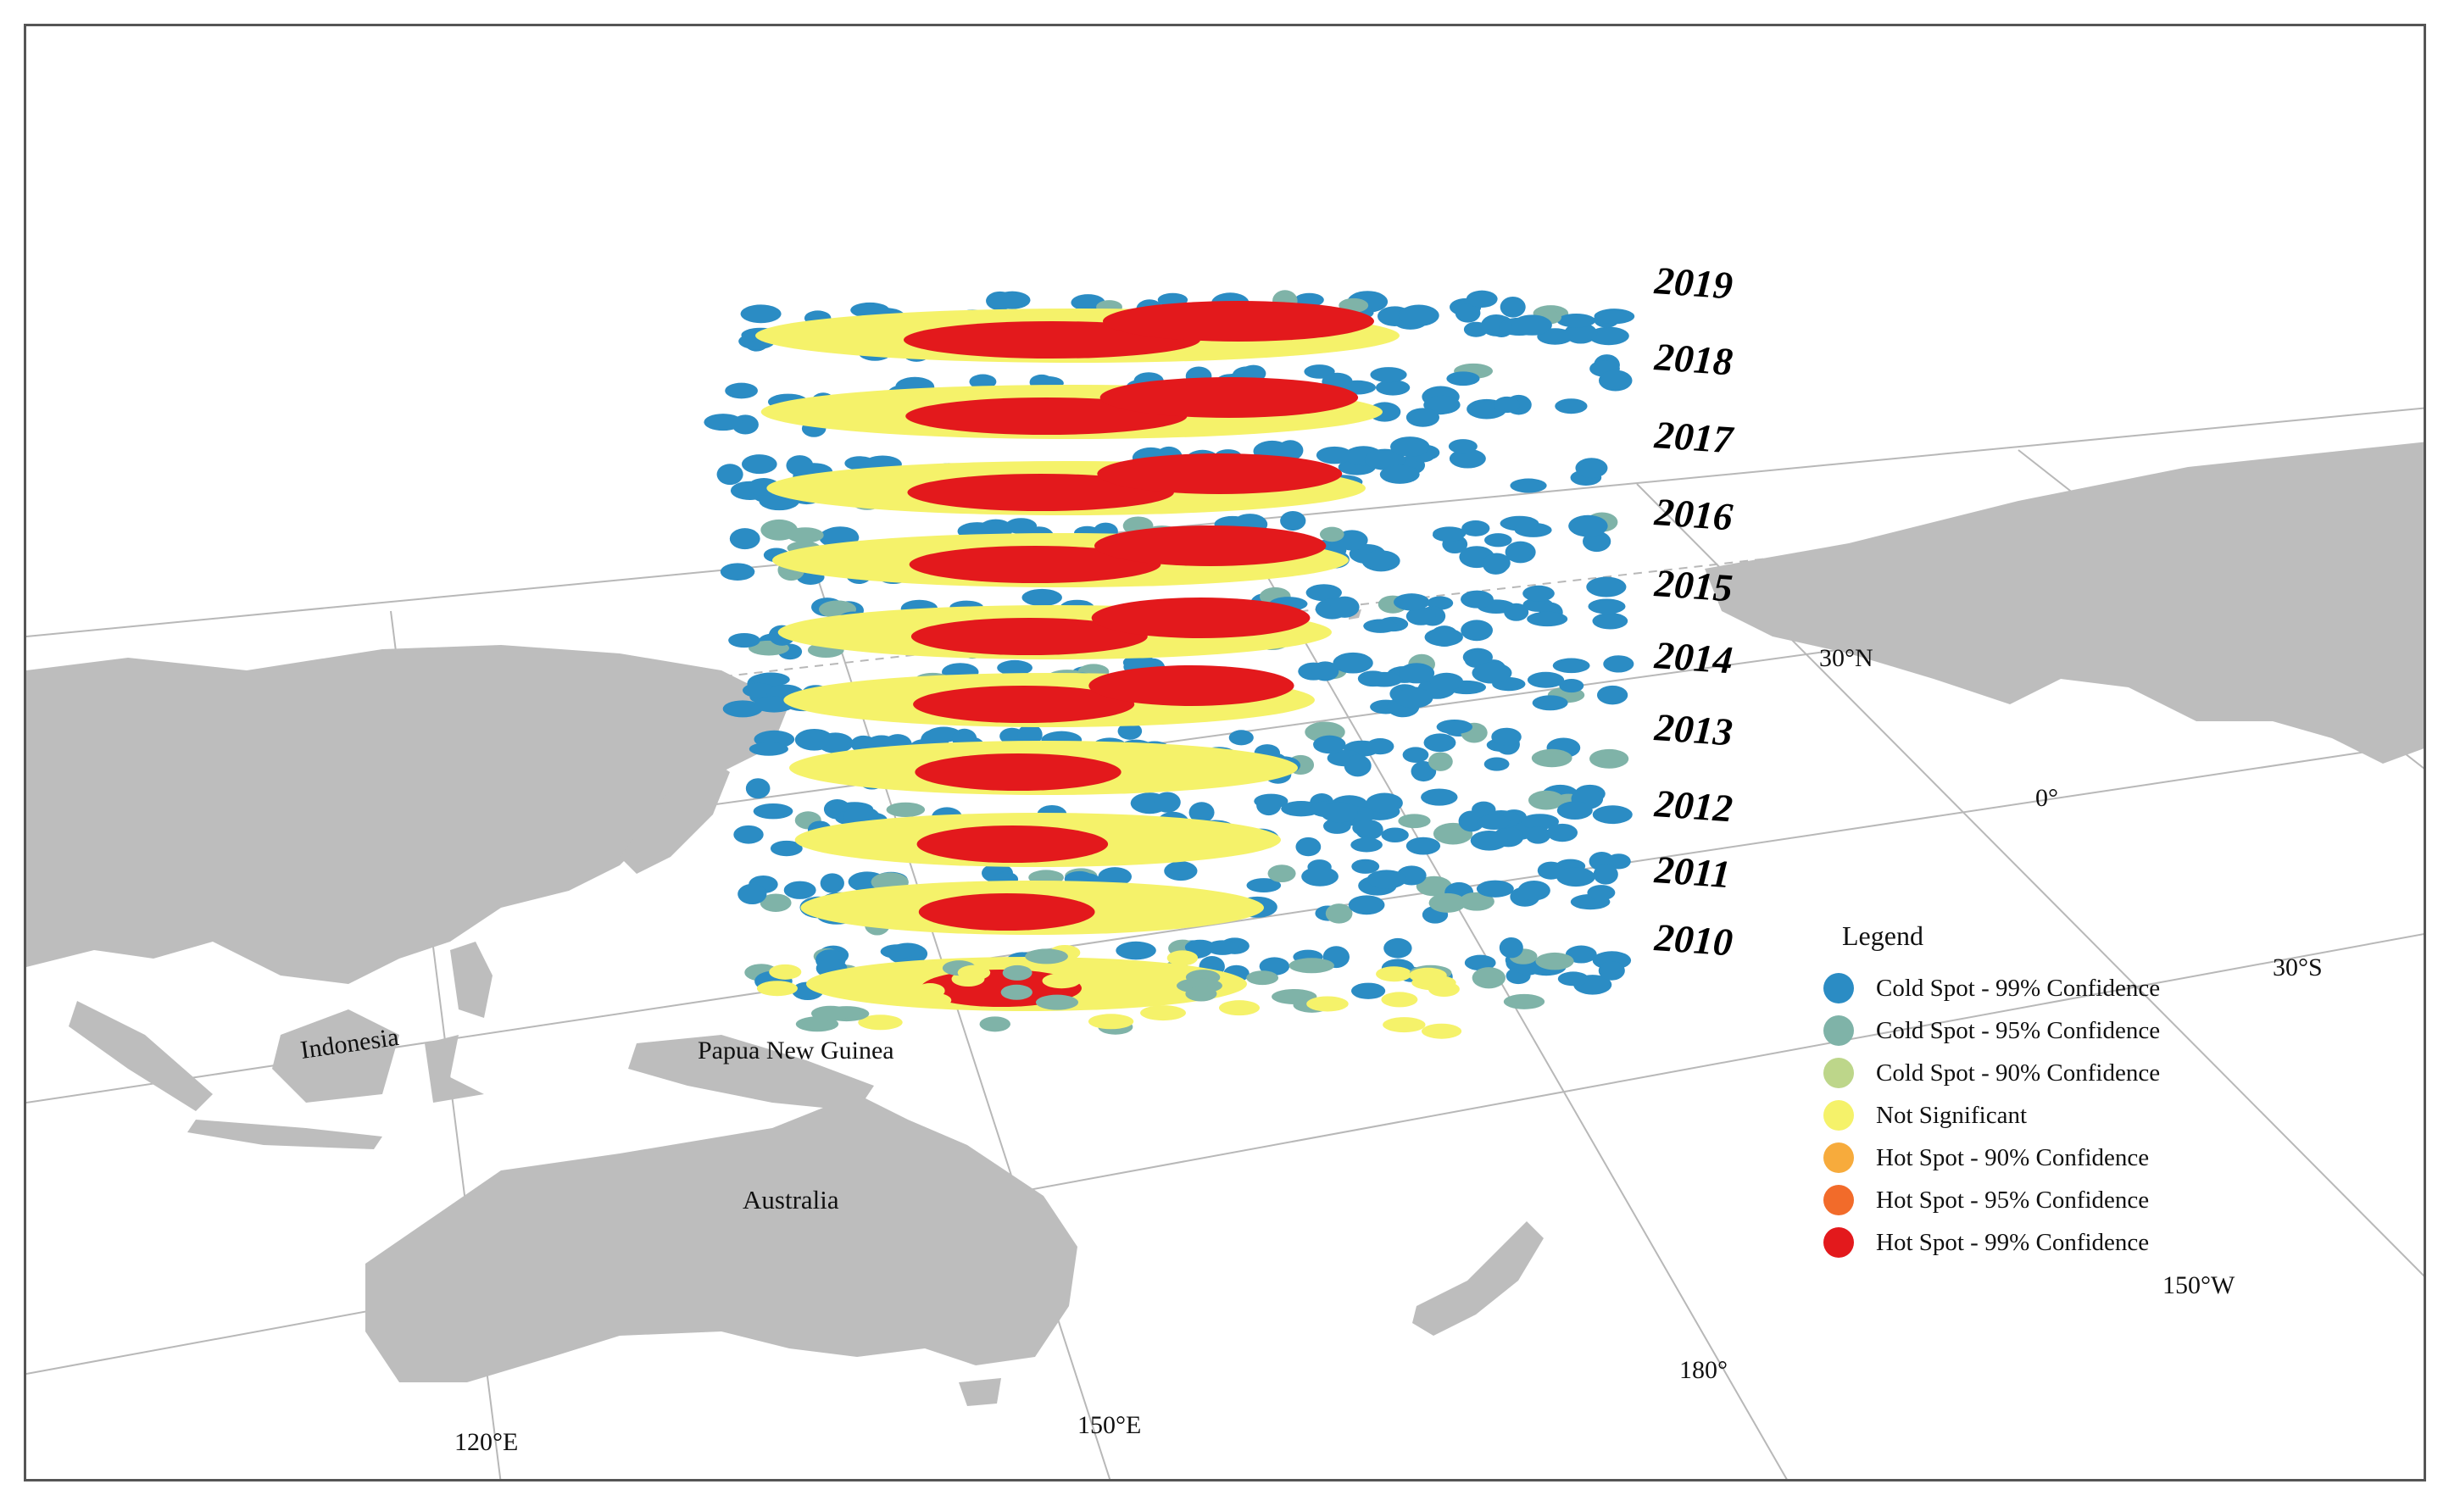  What do you see at coordinates (2060, 1158) in the screenshot?
I see `legend-item: Hot Spot - 90% Confidence` at bounding box center [2060, 1158].